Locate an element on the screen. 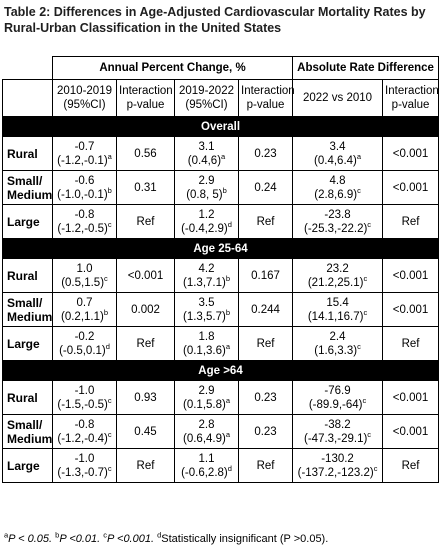 This screenshot has height=552, width=440. apc-2010-2019-cell: -0.6 (-1.0,-0.1)b is located at coordinates (84, 187).